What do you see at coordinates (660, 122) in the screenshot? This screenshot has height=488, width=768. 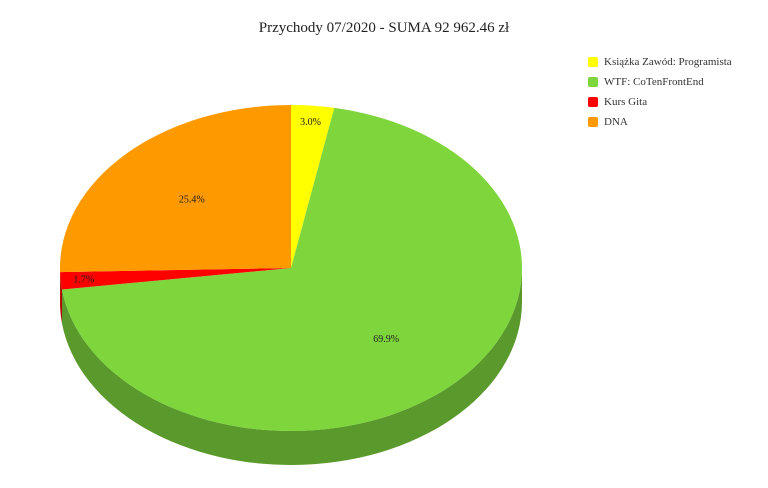 I see `legend-item: DNA` at bounding box center [660, 122].